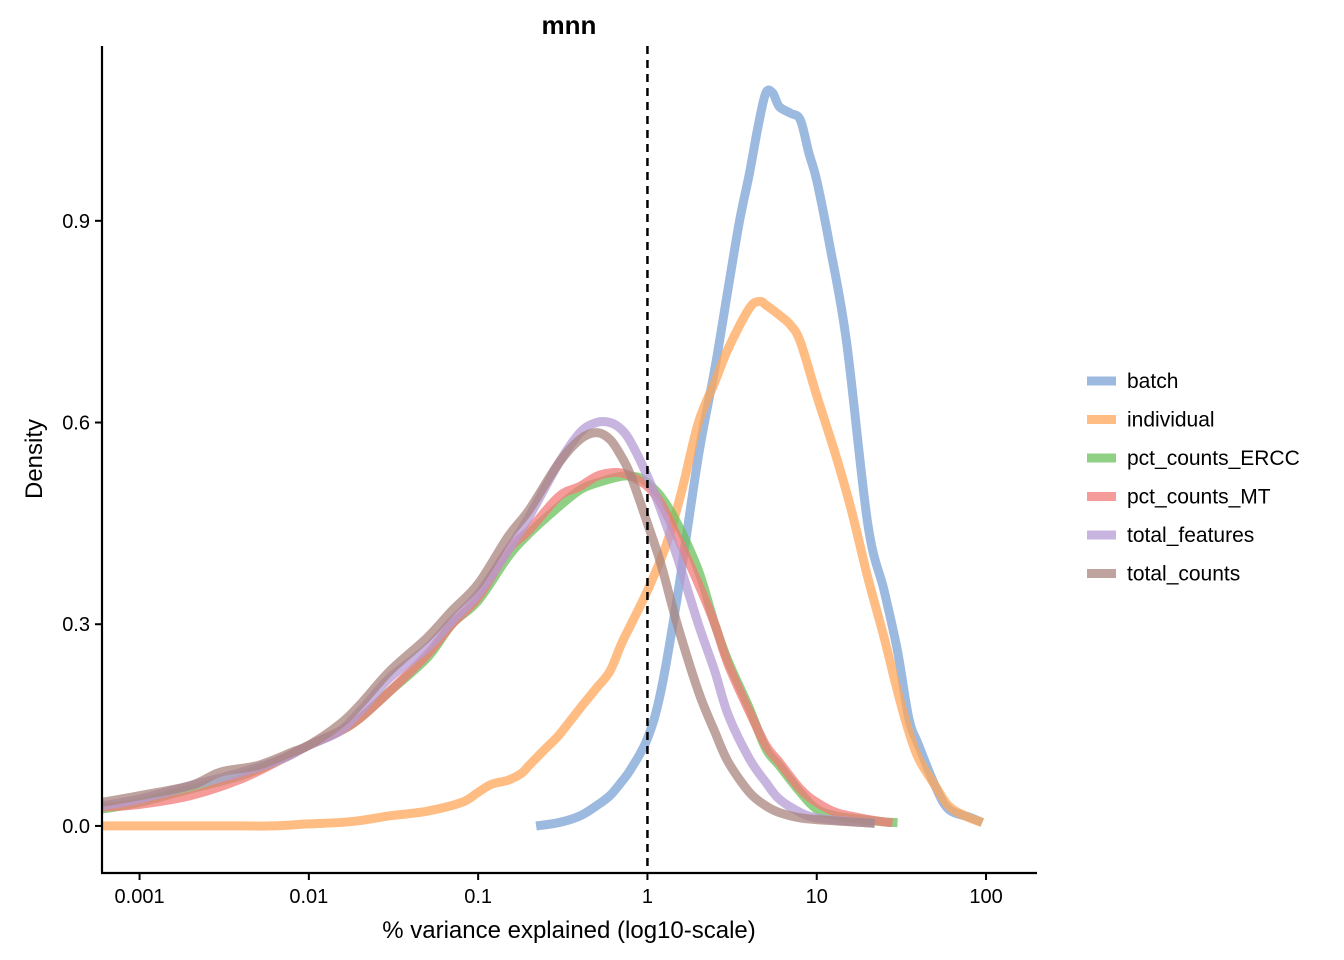 The image size is (1344, 960). I want to click on legend-label-total-counts: total_counts, so click(1183, 574).